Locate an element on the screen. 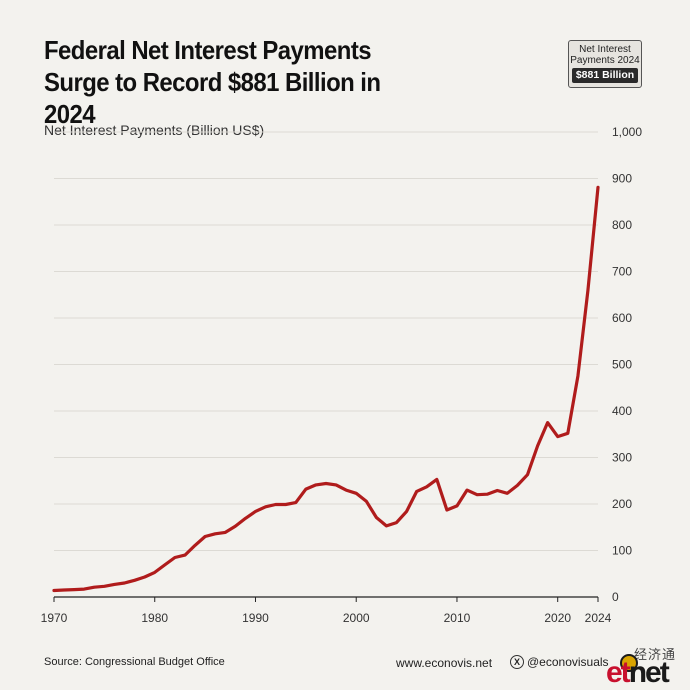 Image resolution: width=690 pixels, height=690 pixels. y-tick-label: 300 is located at coordinates (622, 458).